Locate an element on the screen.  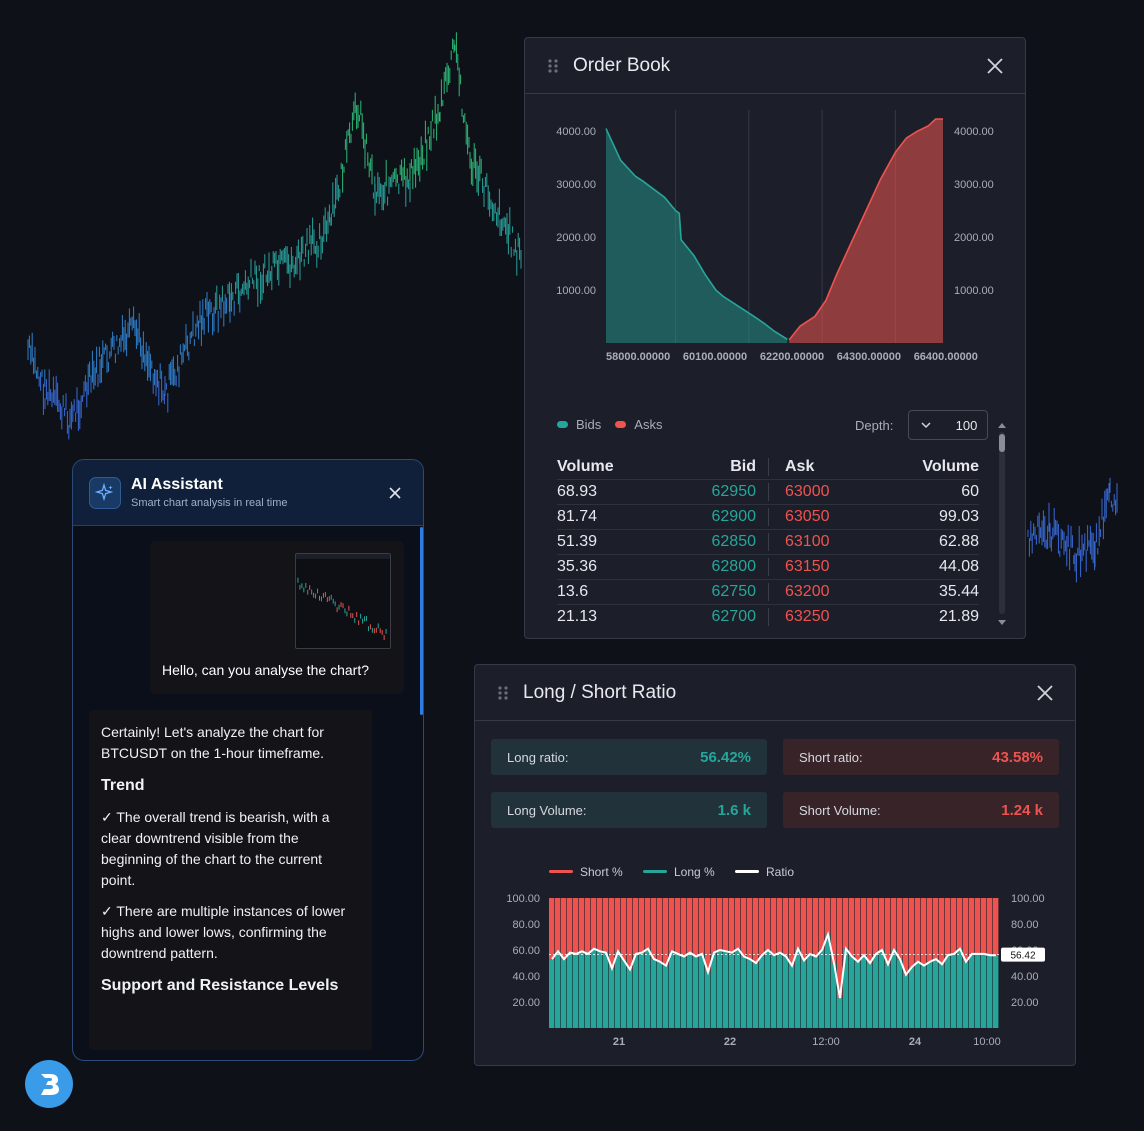
trend-heading: Trend is located at coordinates (123, 785).